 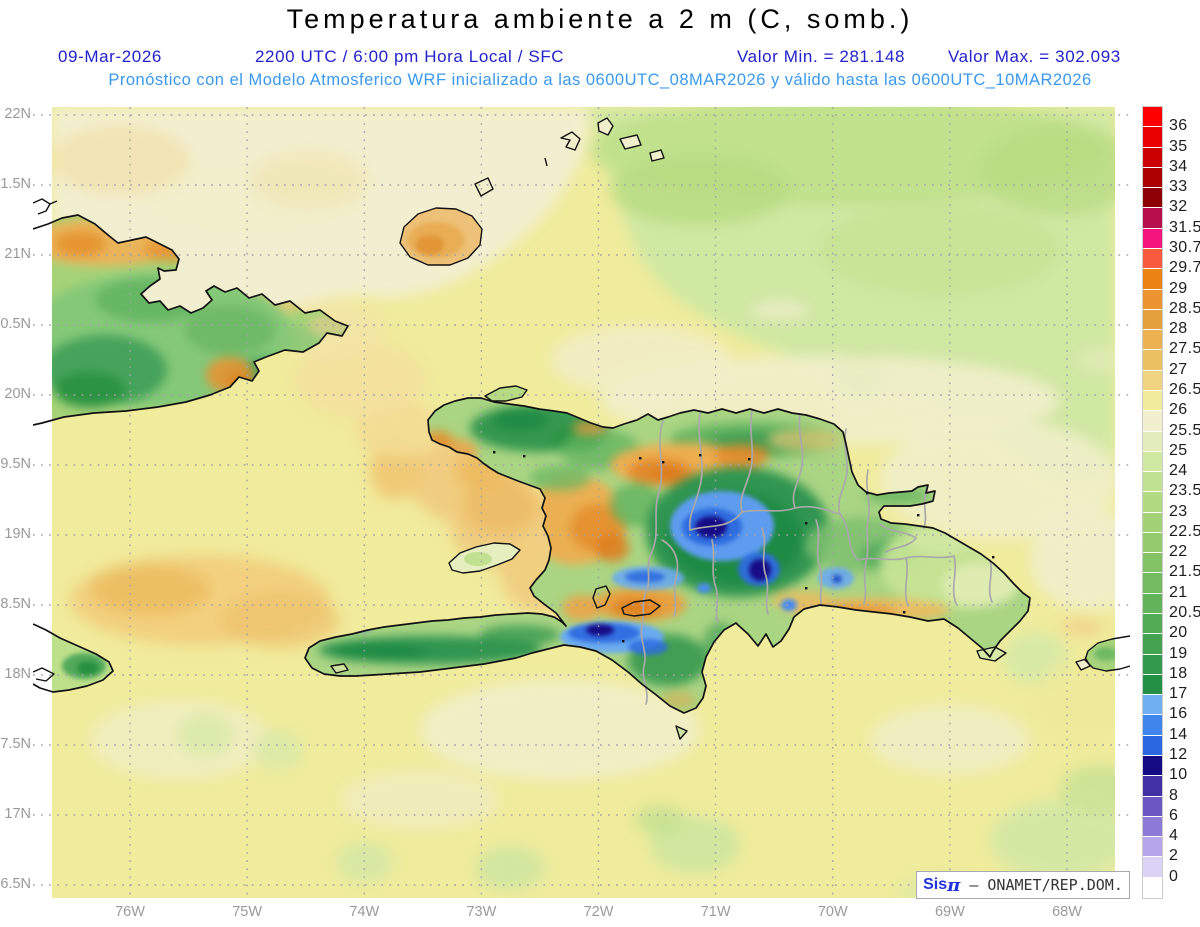 I want to click on colorbar-tick-label: 29, so click(x=1178, y=288).